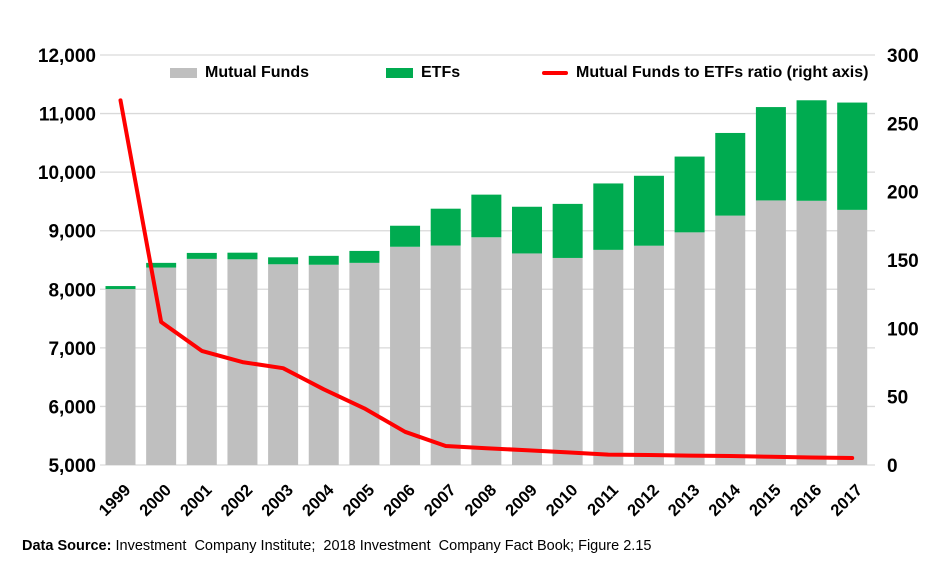  Describe the element at coordinates (684, 500) in the screenshot. I see `x-axis-label-2013: 2013` at that location.